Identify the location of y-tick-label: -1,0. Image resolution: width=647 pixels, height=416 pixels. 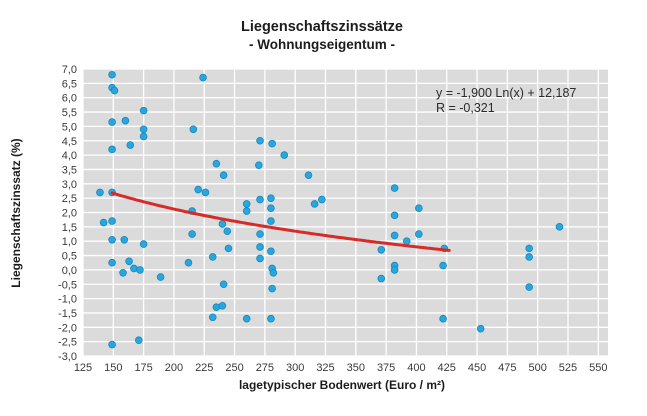
(67, 300).